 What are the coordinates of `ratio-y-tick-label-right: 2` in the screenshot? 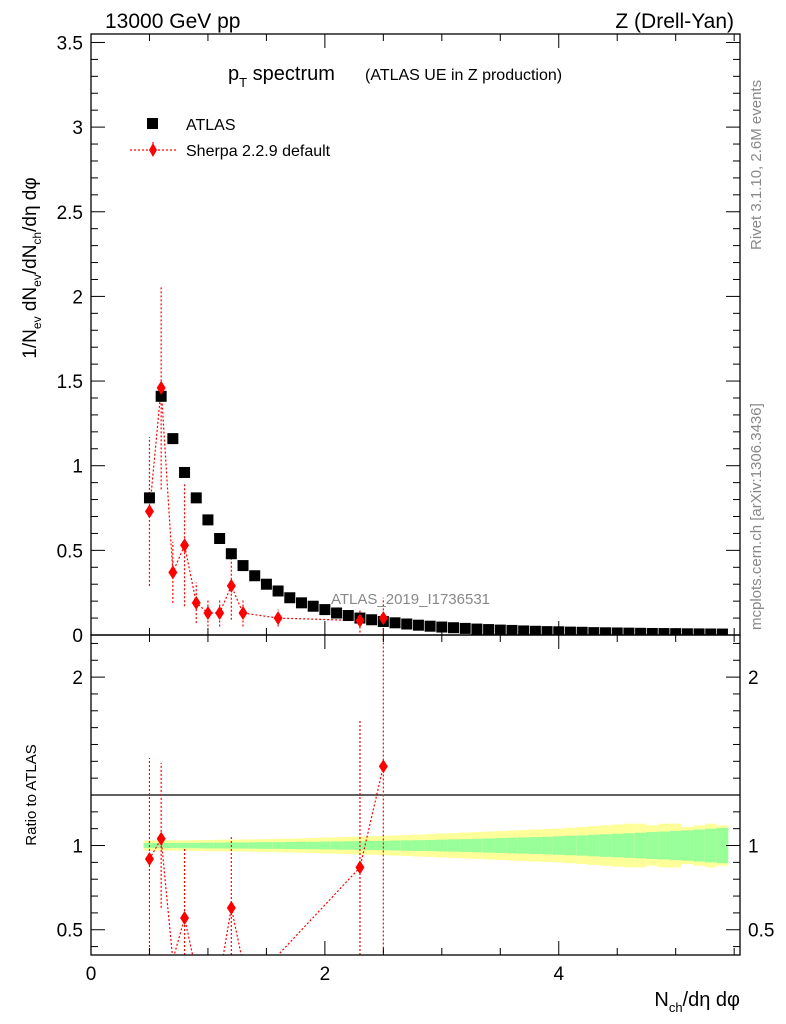 It's located at (753, 678).